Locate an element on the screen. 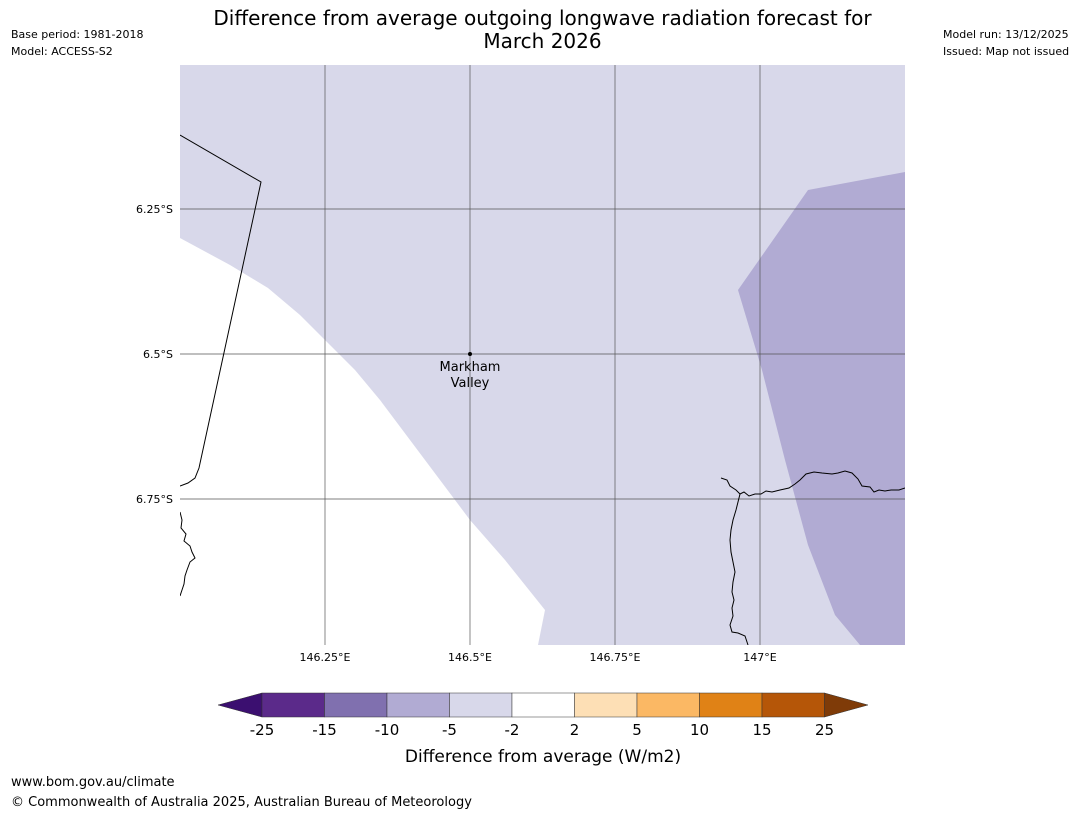 Image resolution: width=1085 pixels, height=816 pixels. east-coastline is located at coordinates (812, 483).